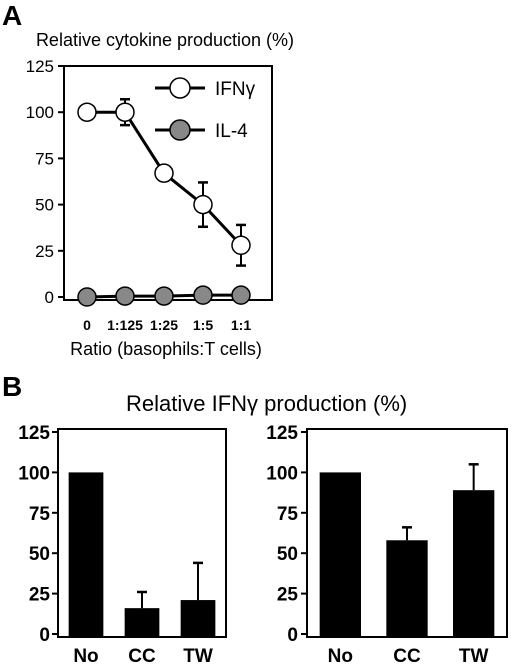 The height and width of the screenshot is (670, 520). What do you see at coordinates (49, 297) in the screenshot?
I see `chart-a-ytick-label: 0` at bounding box center [49, 297].